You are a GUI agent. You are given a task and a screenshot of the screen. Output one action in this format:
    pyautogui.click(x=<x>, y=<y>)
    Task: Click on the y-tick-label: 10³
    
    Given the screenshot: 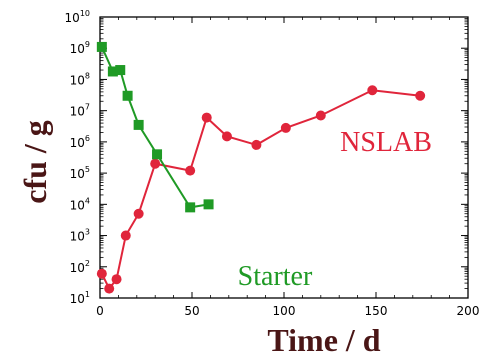 What is the action you would take?
    pyautogui.click(x=80, y=236)
    